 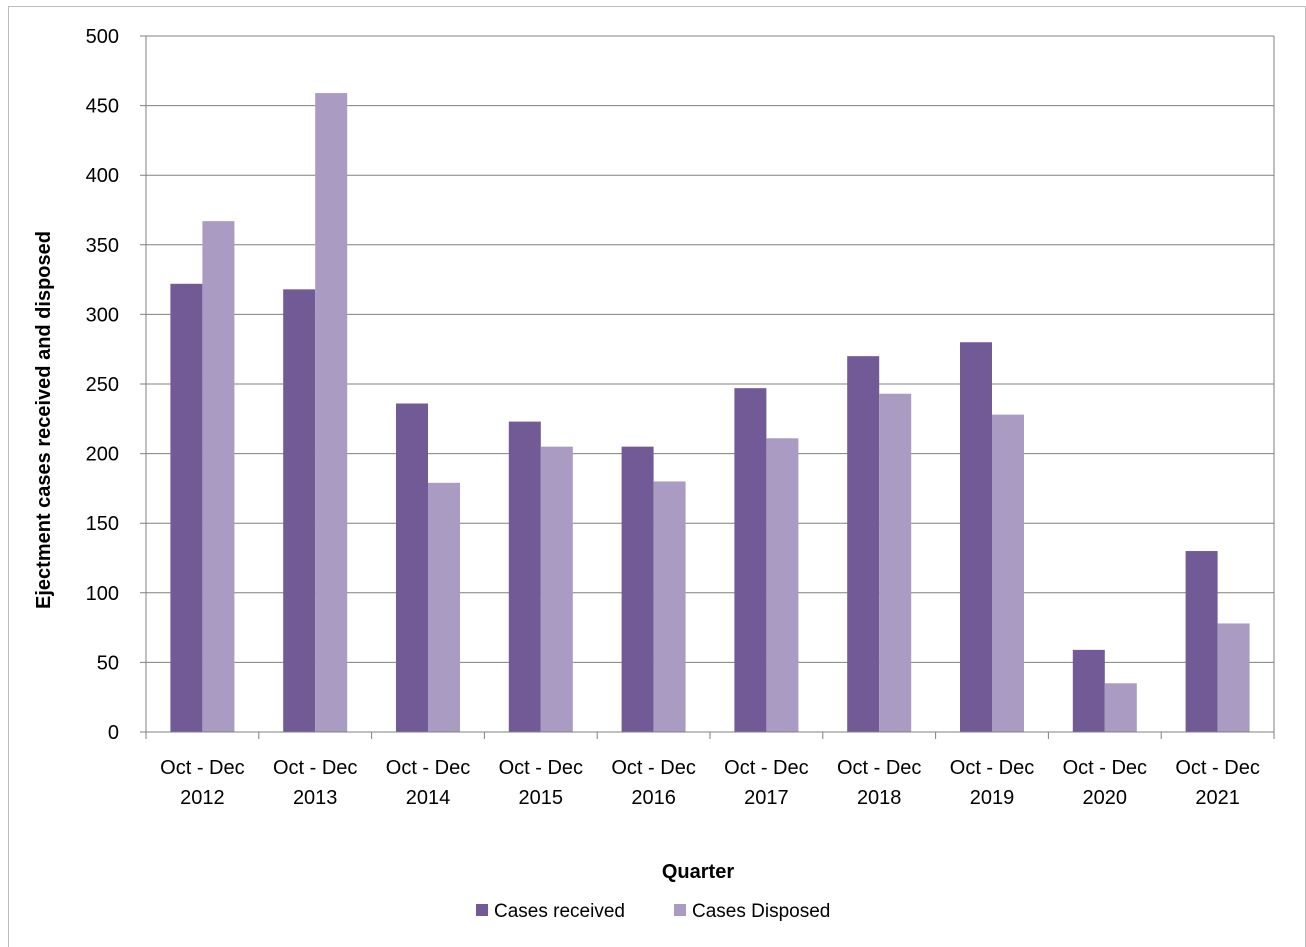 What do you see at coordinates (653, 783) in the screenshot?
I see `x-tick-label: Oct - Dec 2016` at bounding box center [653, 783].